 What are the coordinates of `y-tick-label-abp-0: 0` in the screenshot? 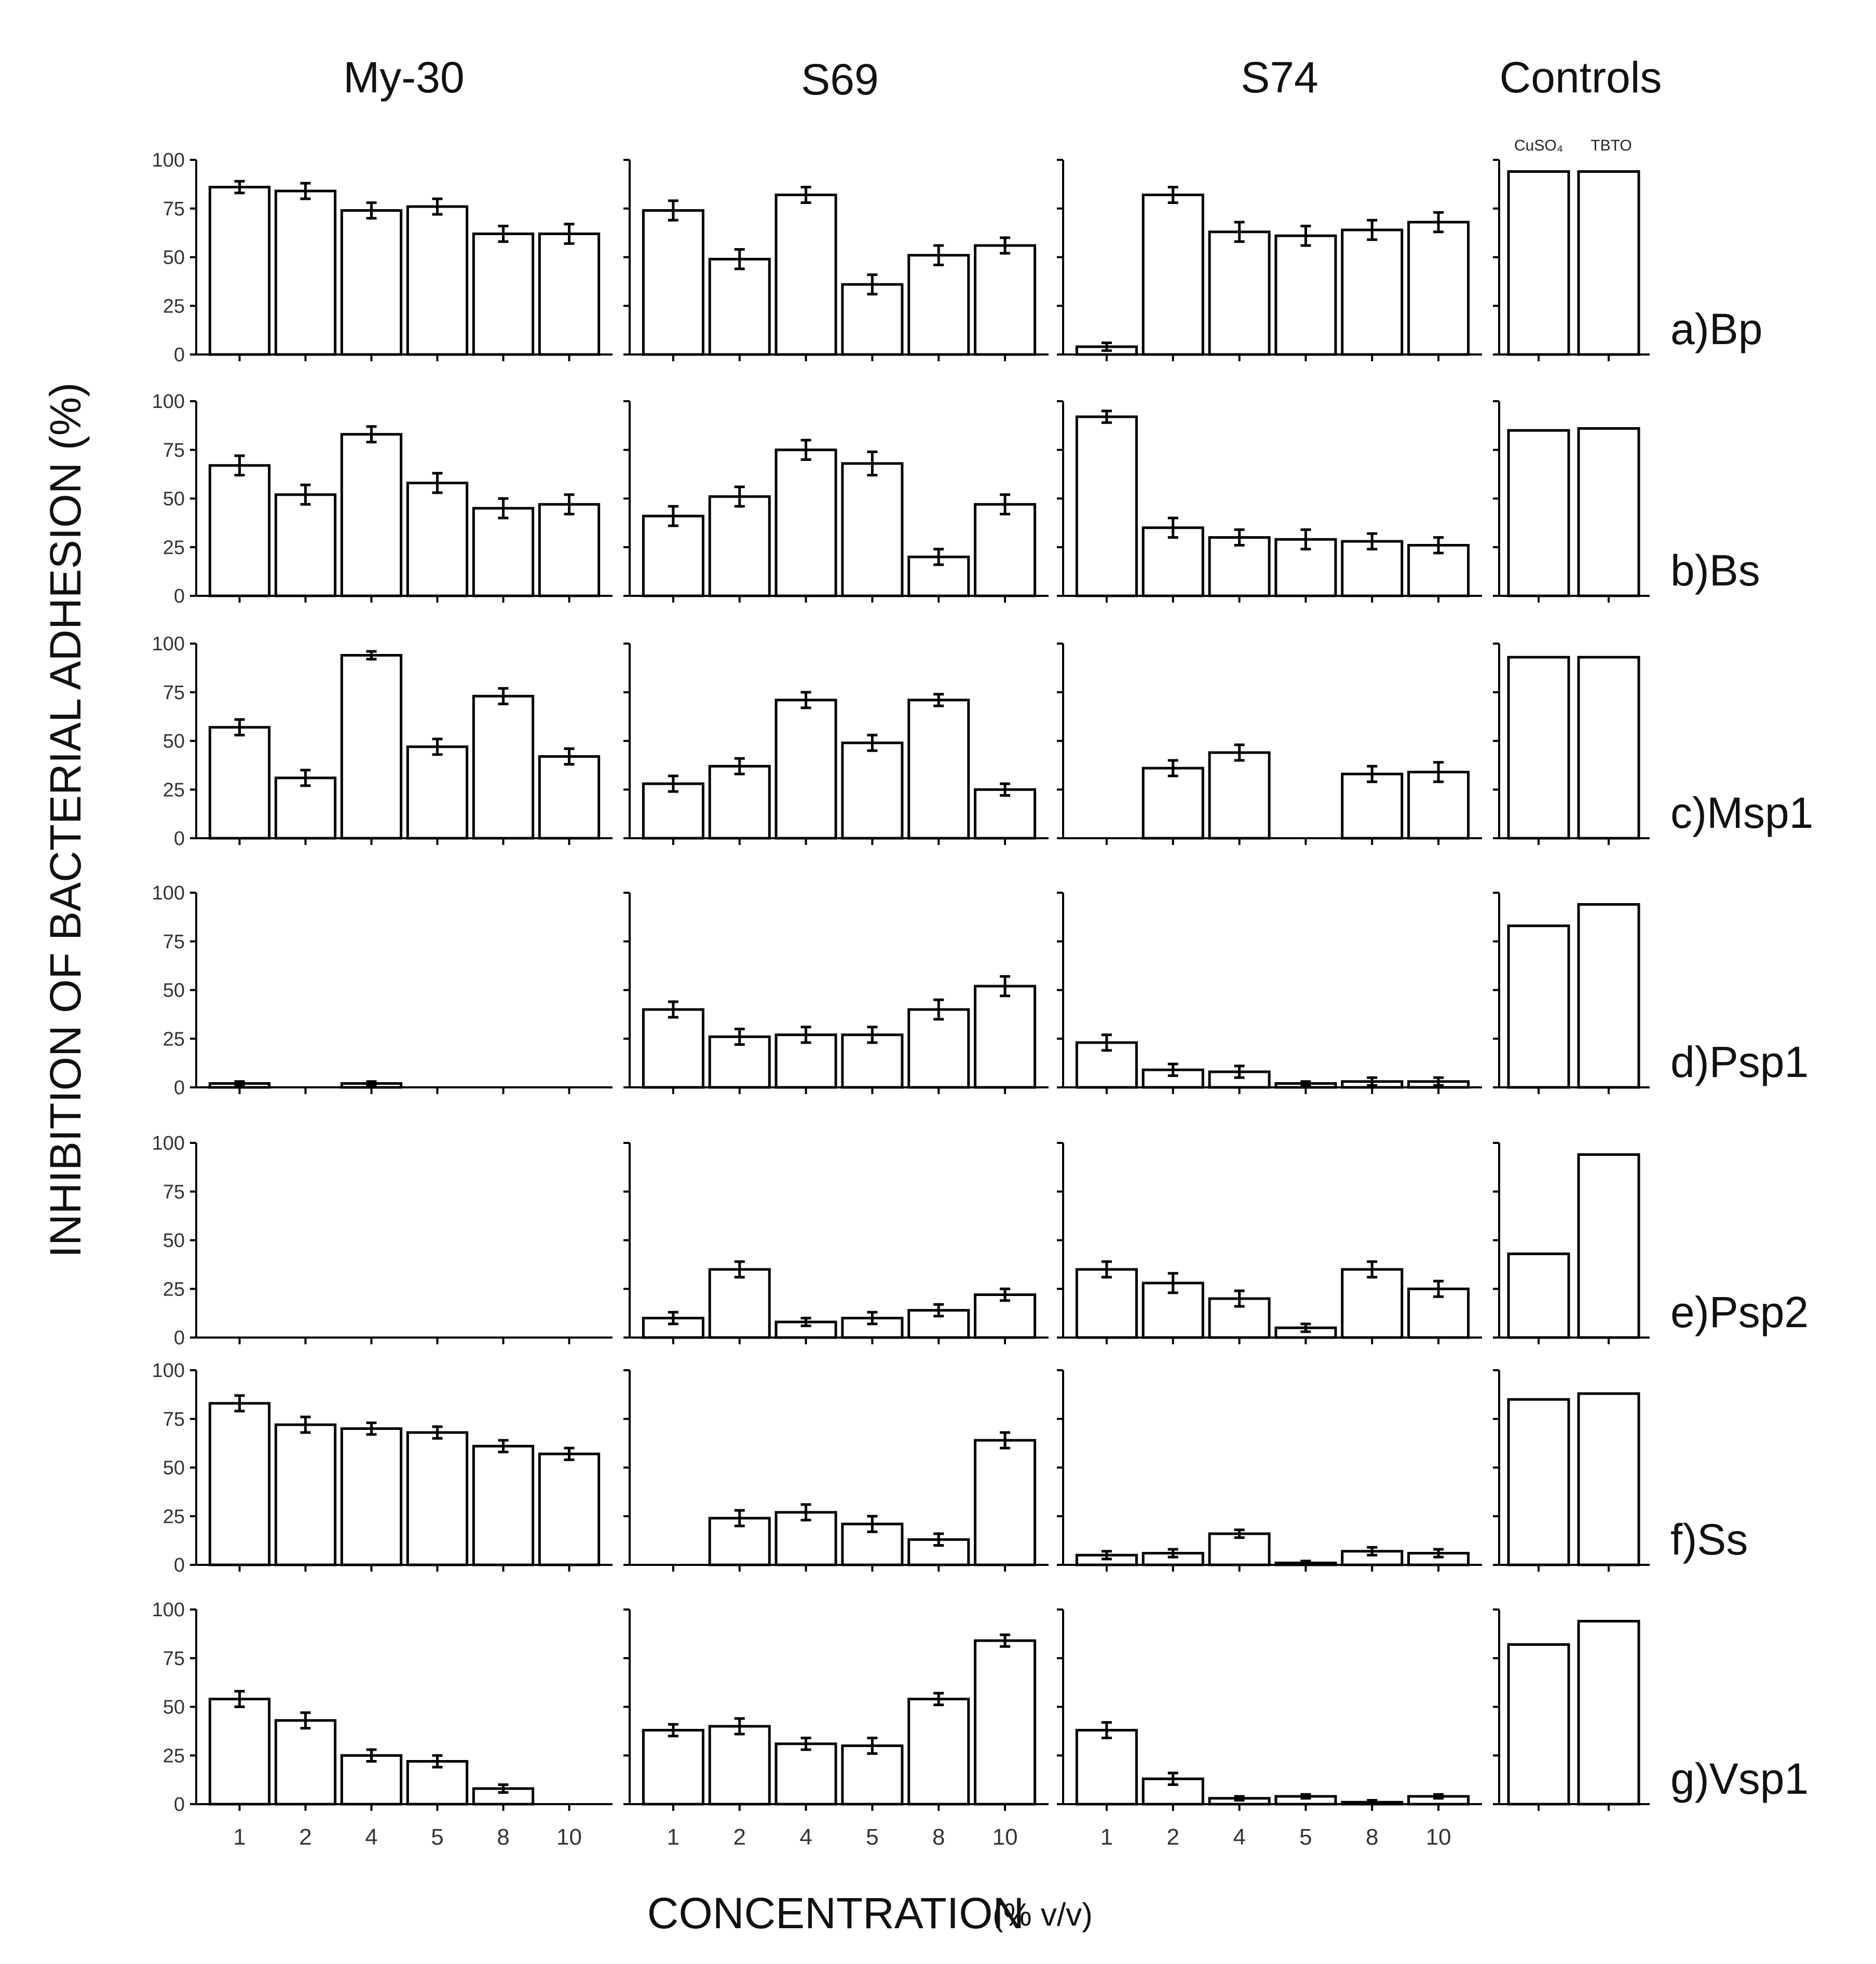 It's located at (180, 355).